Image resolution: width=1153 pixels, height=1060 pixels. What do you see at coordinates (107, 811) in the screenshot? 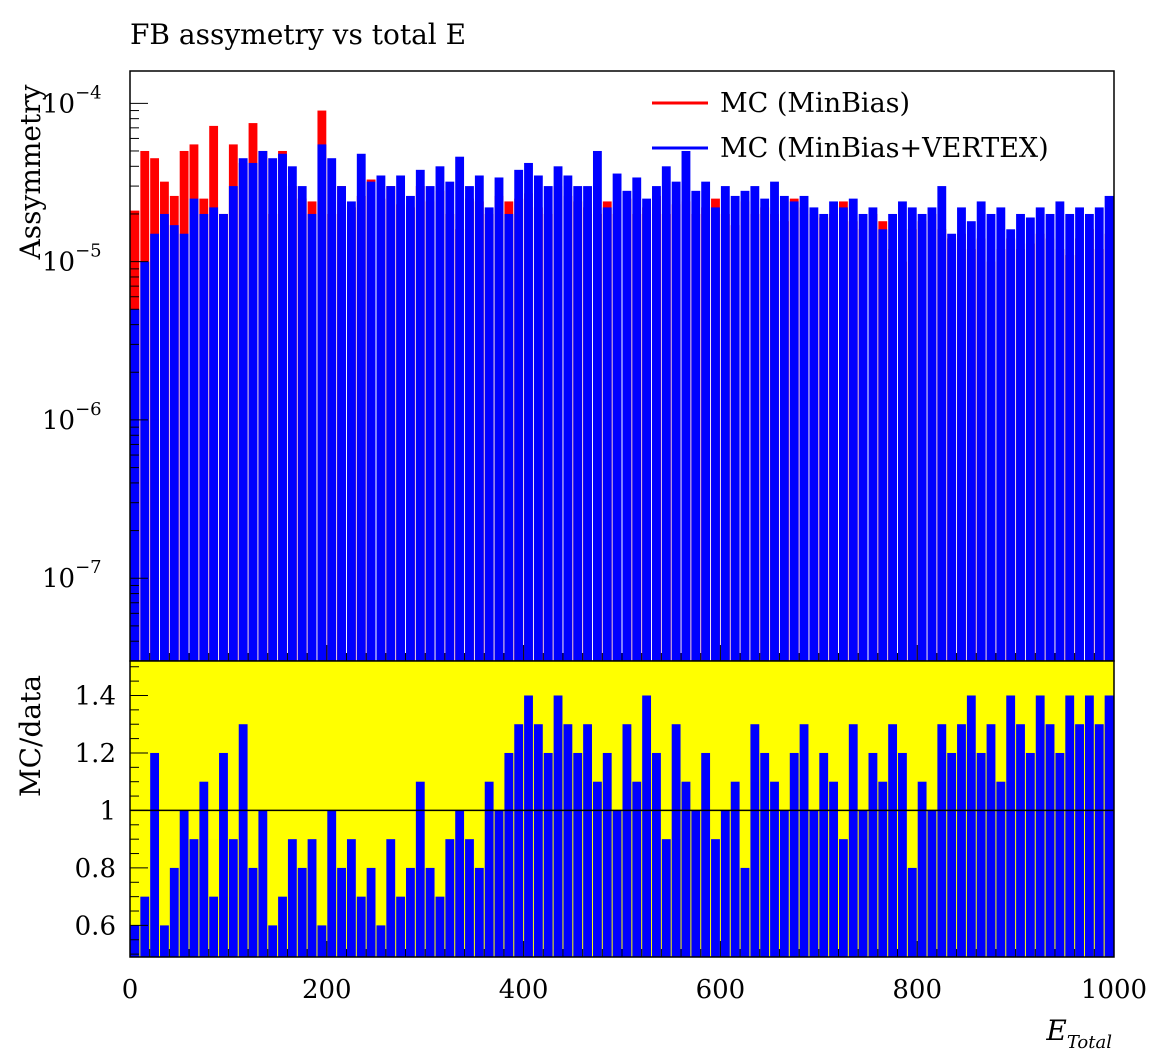
I see `lower-y-tick-label-2: 1` at bounding box center [107, 811].